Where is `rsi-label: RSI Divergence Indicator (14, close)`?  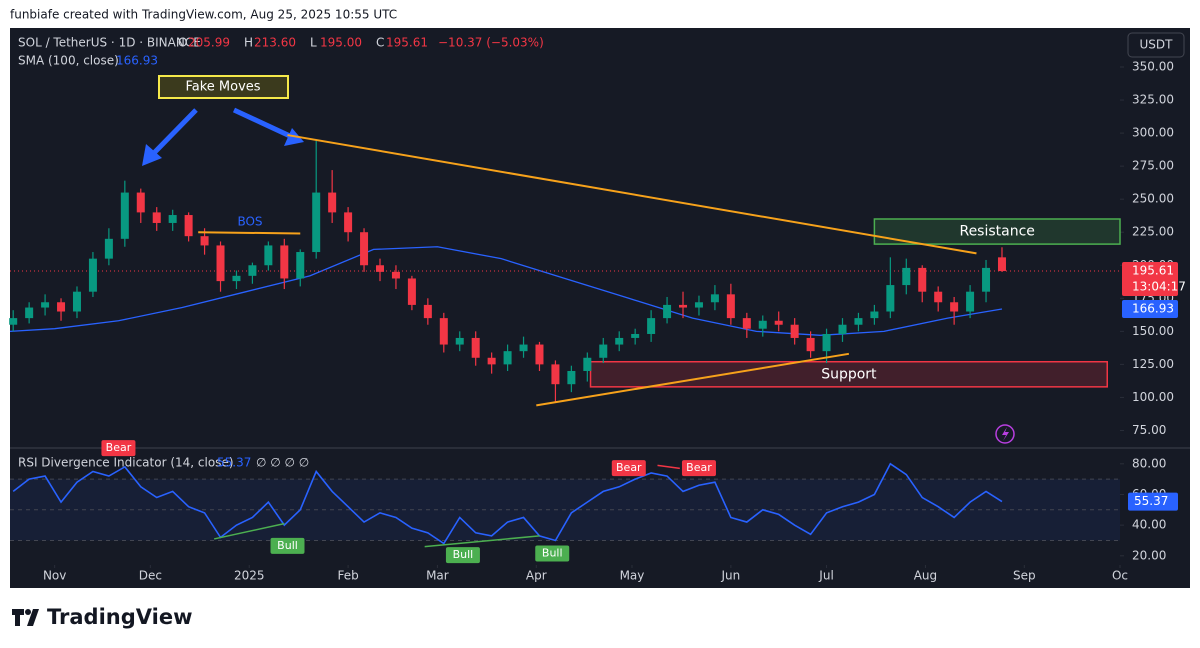
rsi-label: RSI Divergence Indicator (14, close) is located at coordinates (126, 463).